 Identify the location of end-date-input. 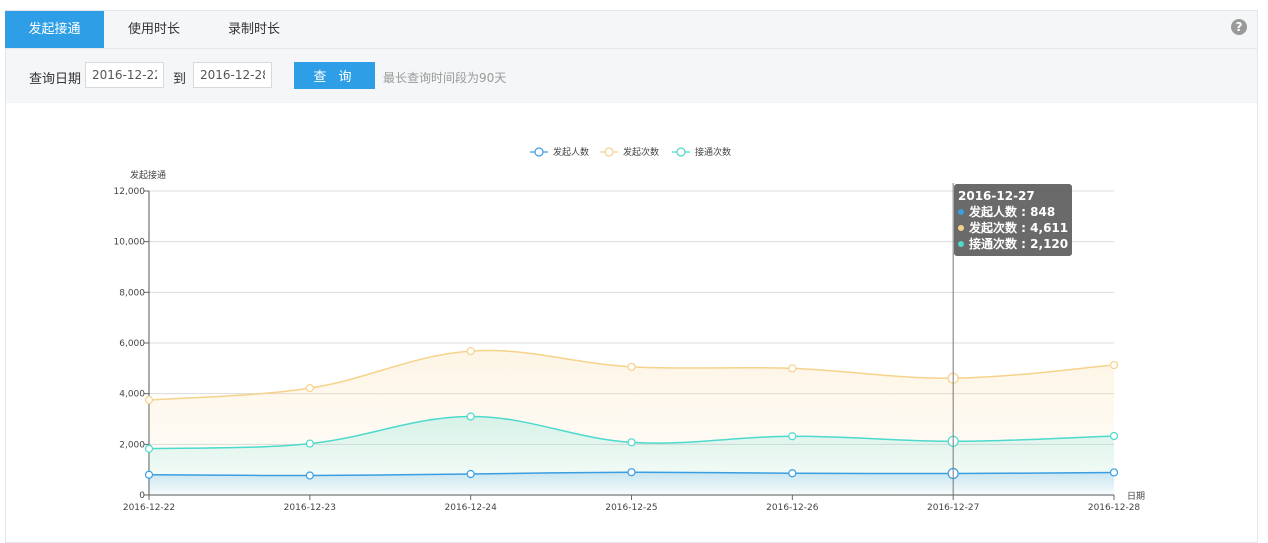
(232, 75).